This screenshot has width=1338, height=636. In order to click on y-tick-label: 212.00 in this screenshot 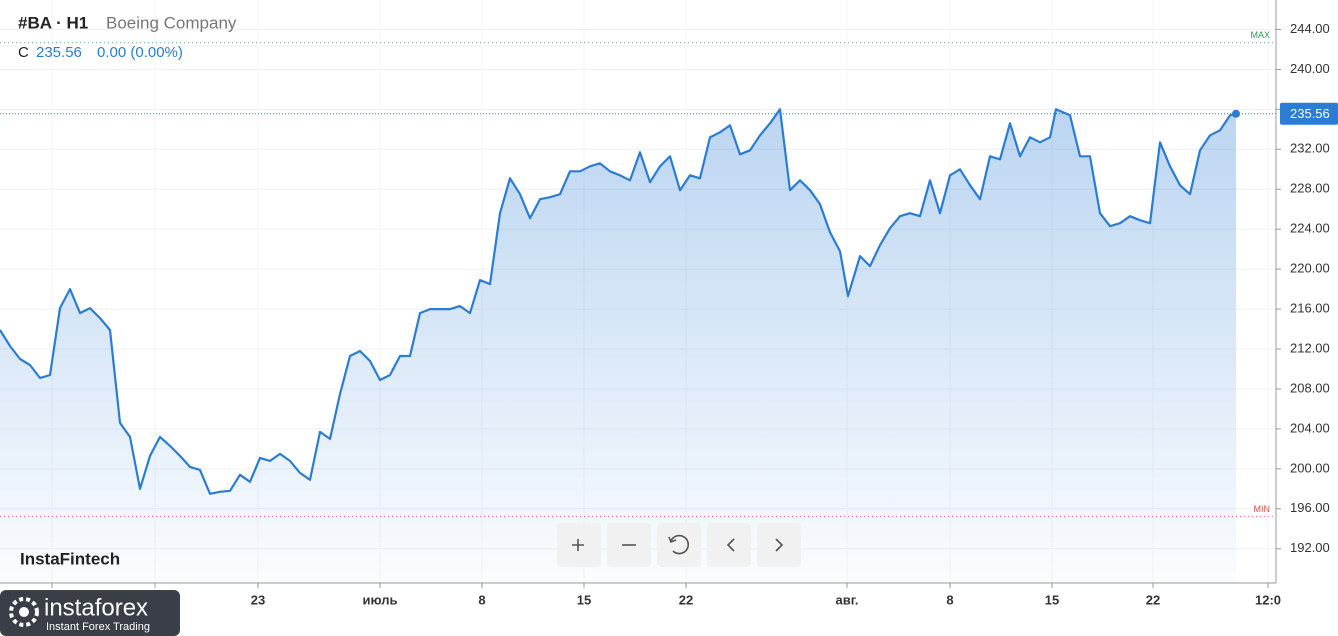, I will do `click(1310, 347)`.